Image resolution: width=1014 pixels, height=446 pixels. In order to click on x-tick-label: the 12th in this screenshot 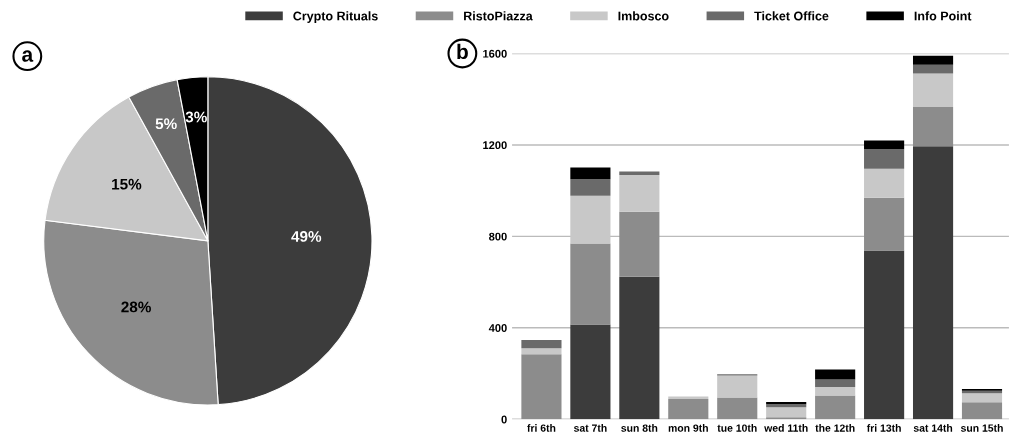, I will do `click(835, 428)`.